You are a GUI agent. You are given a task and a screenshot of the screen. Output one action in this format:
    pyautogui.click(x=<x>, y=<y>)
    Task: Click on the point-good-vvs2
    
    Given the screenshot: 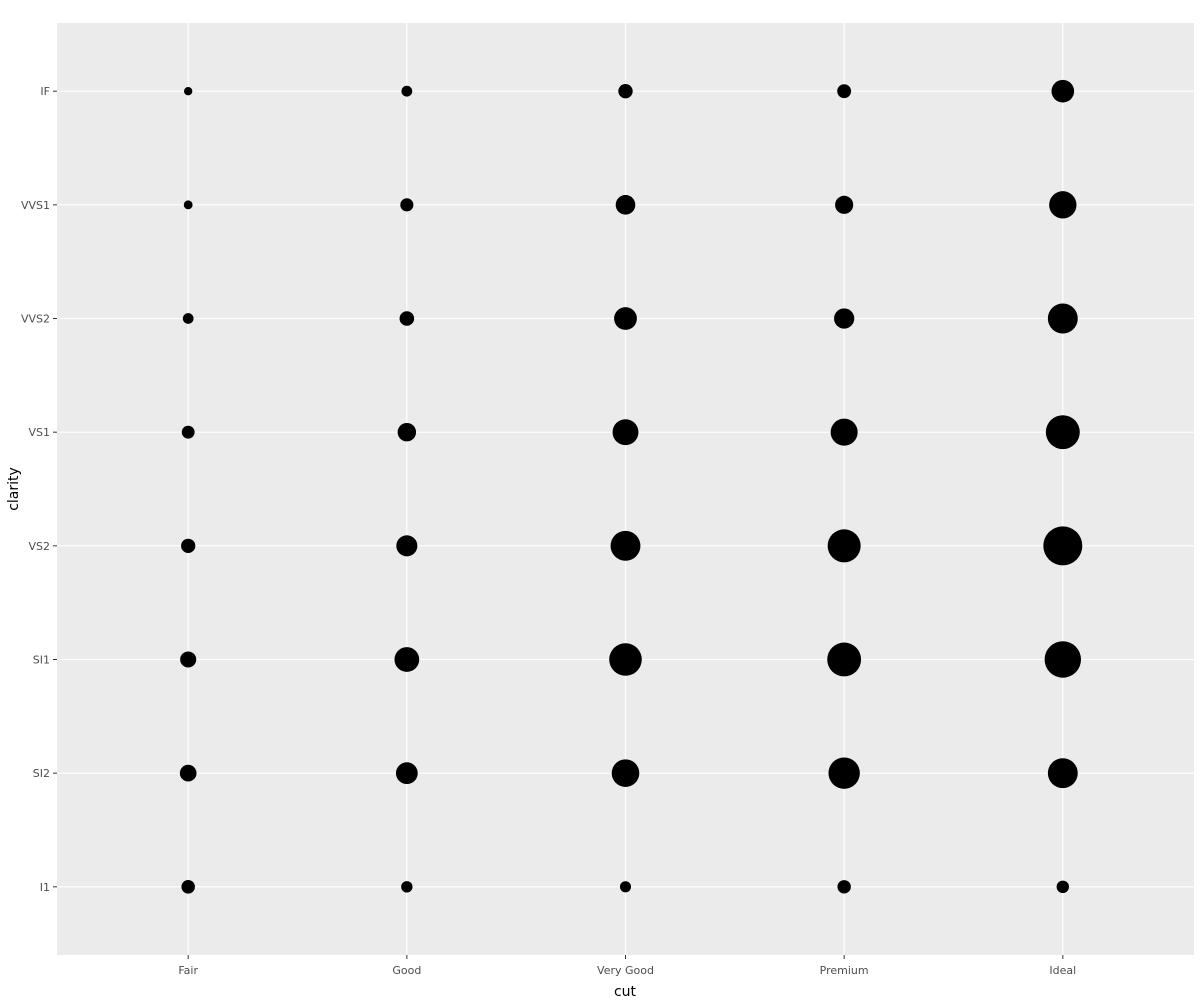 What is the action you would take?
    pyautogui.click(x=407, y=318)
    